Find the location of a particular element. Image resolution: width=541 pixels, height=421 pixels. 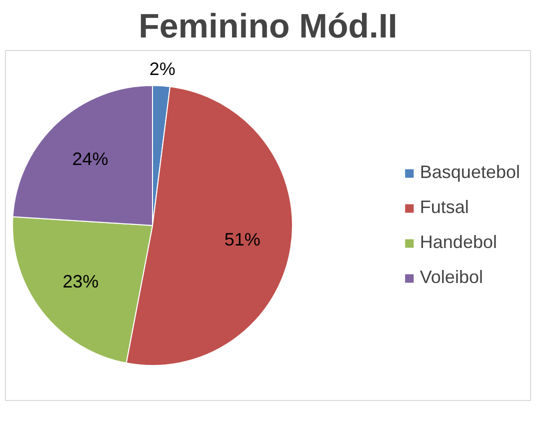

data-label: 23% is located at coordinates (80, 281).